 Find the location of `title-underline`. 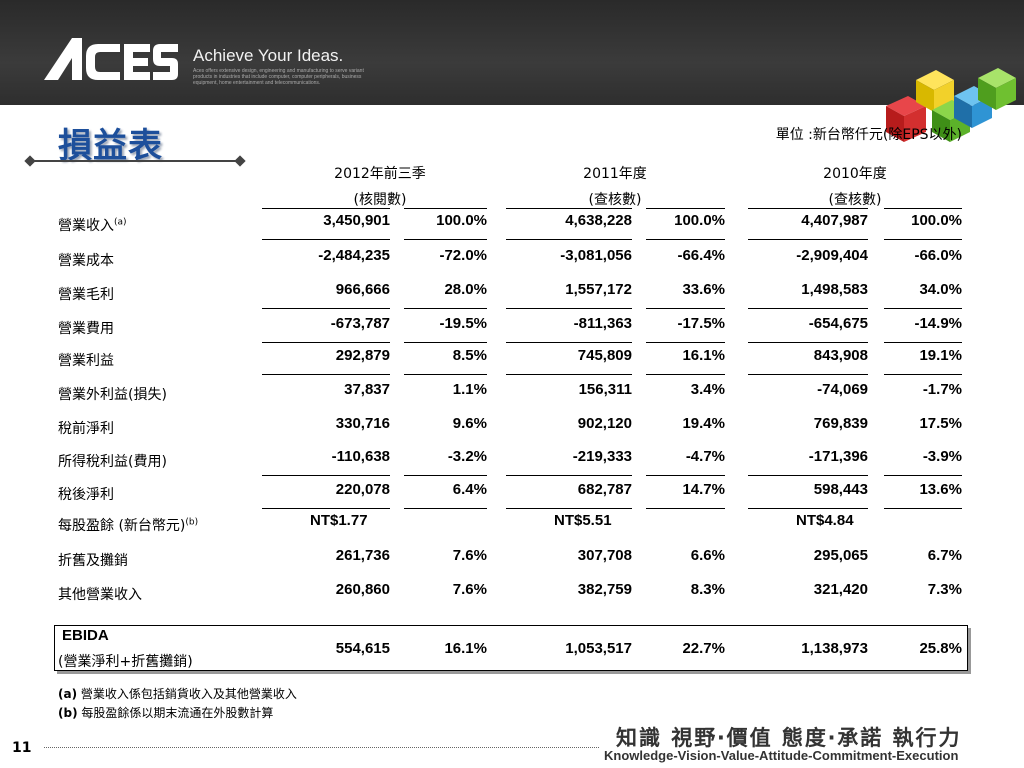

title-underline is located at coordinates (135, 161).